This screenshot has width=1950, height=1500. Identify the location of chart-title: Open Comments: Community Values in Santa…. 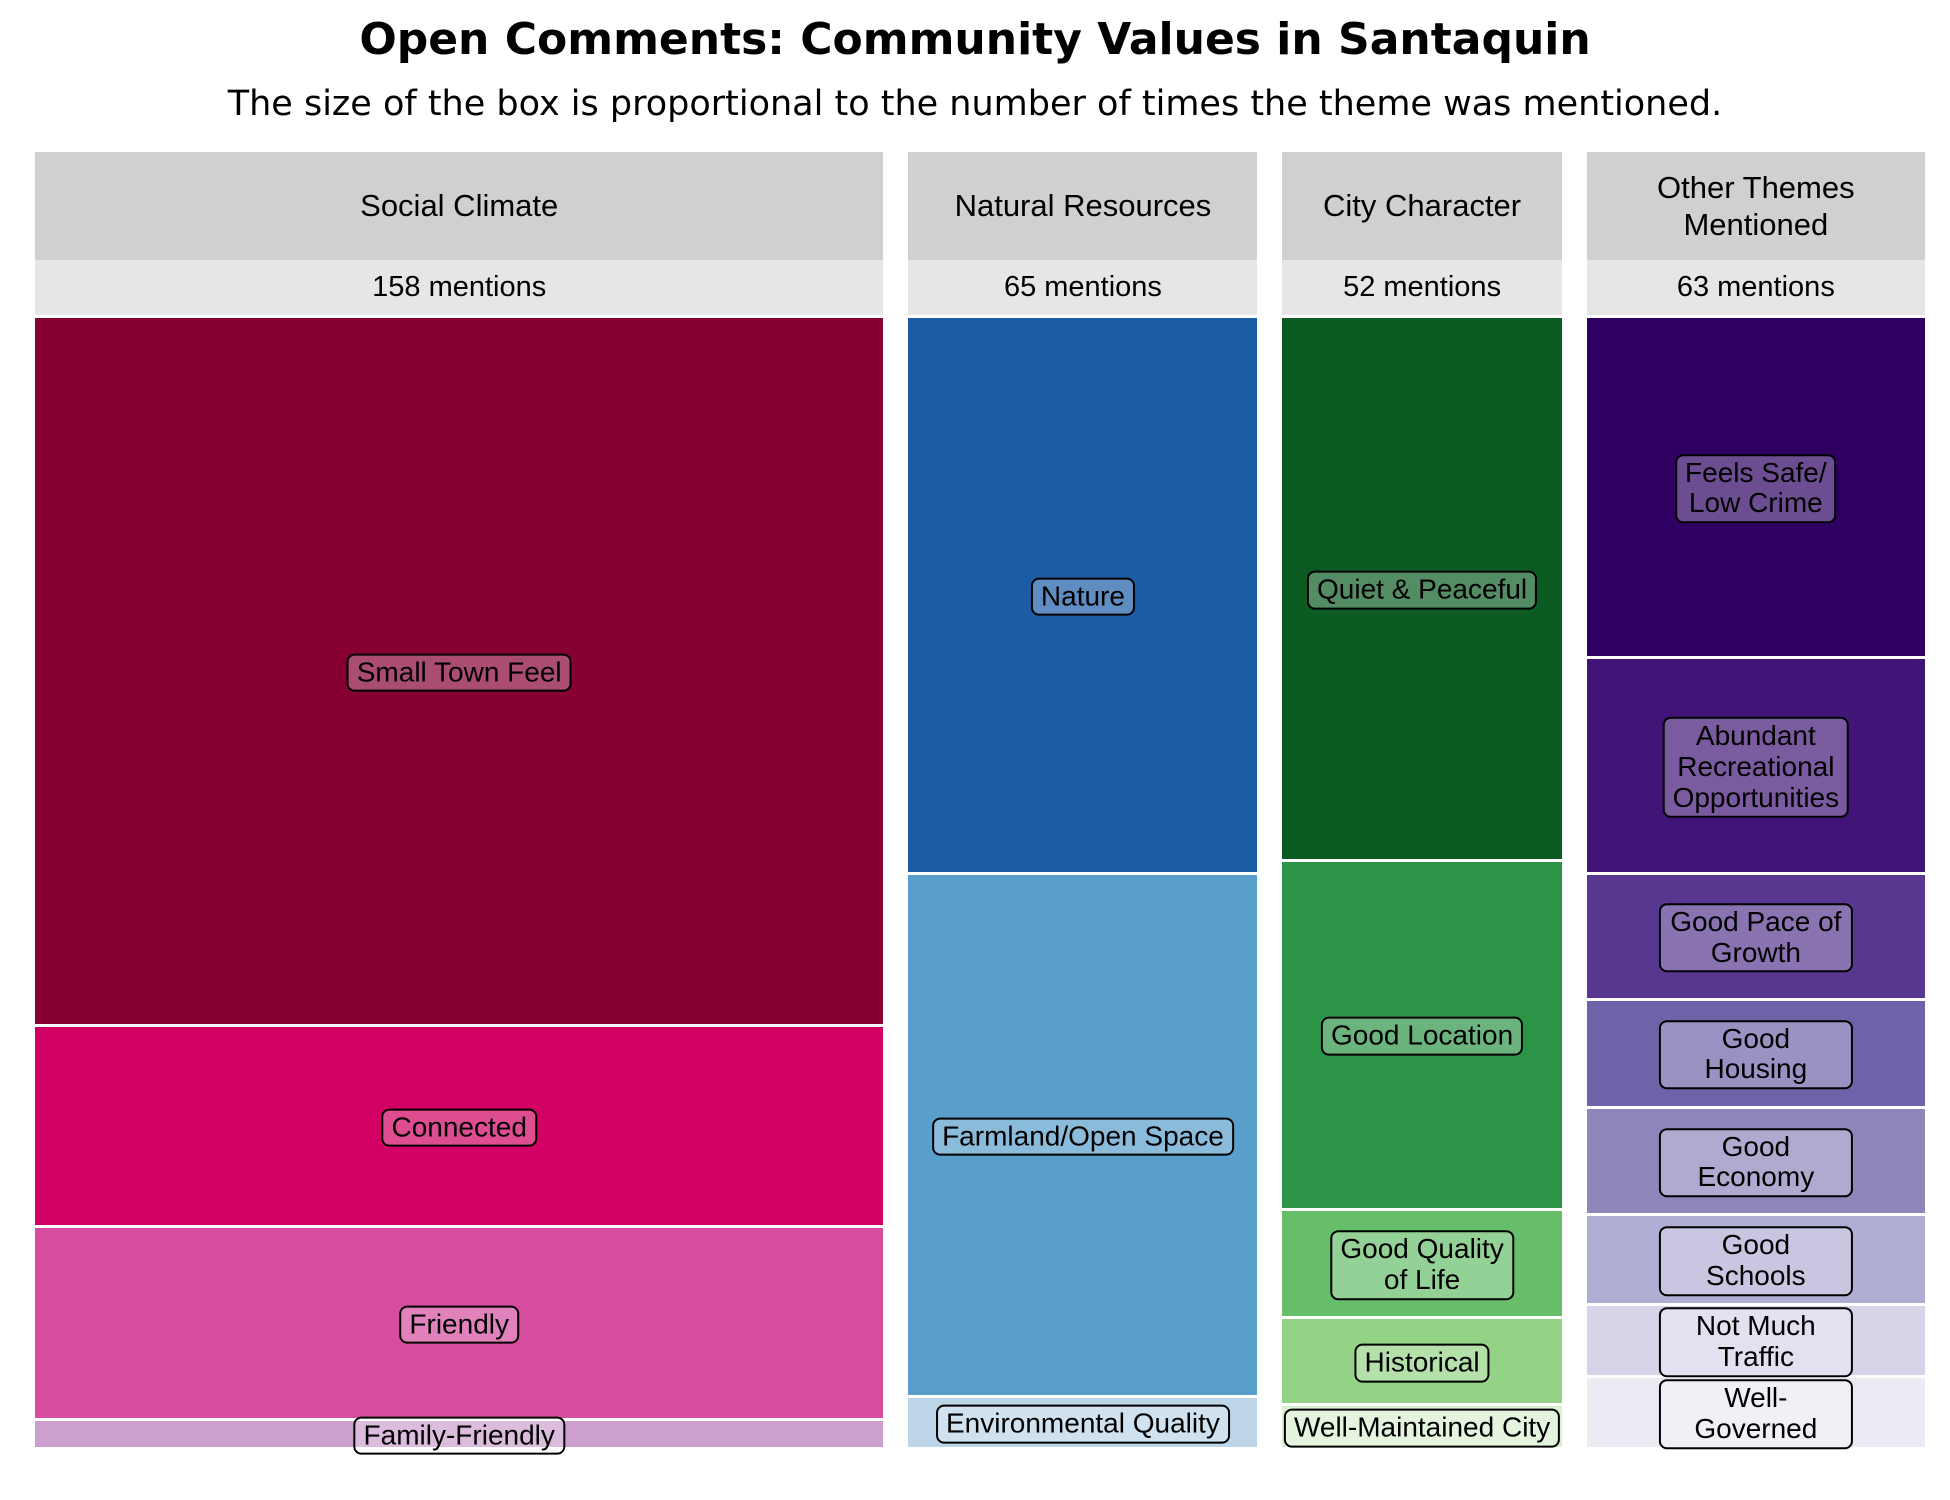
(975, 39).